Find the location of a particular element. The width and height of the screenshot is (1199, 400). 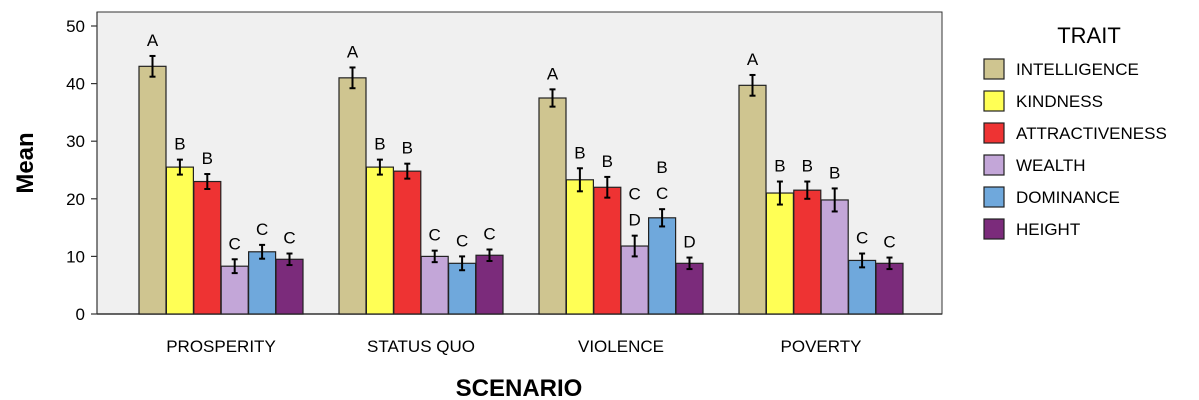

legend-label: INTELLIGENCE is located at coordinates (1077, 69).